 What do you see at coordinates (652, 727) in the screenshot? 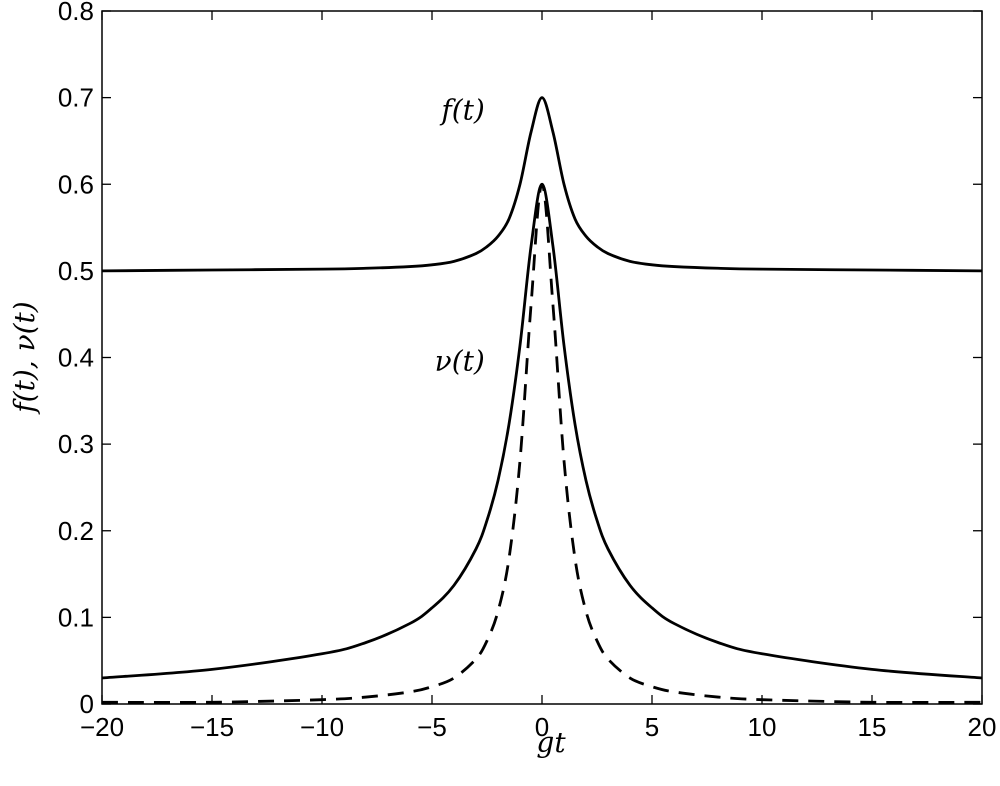
I see `x-tick-label: 5` at bounding box center [652, 727].